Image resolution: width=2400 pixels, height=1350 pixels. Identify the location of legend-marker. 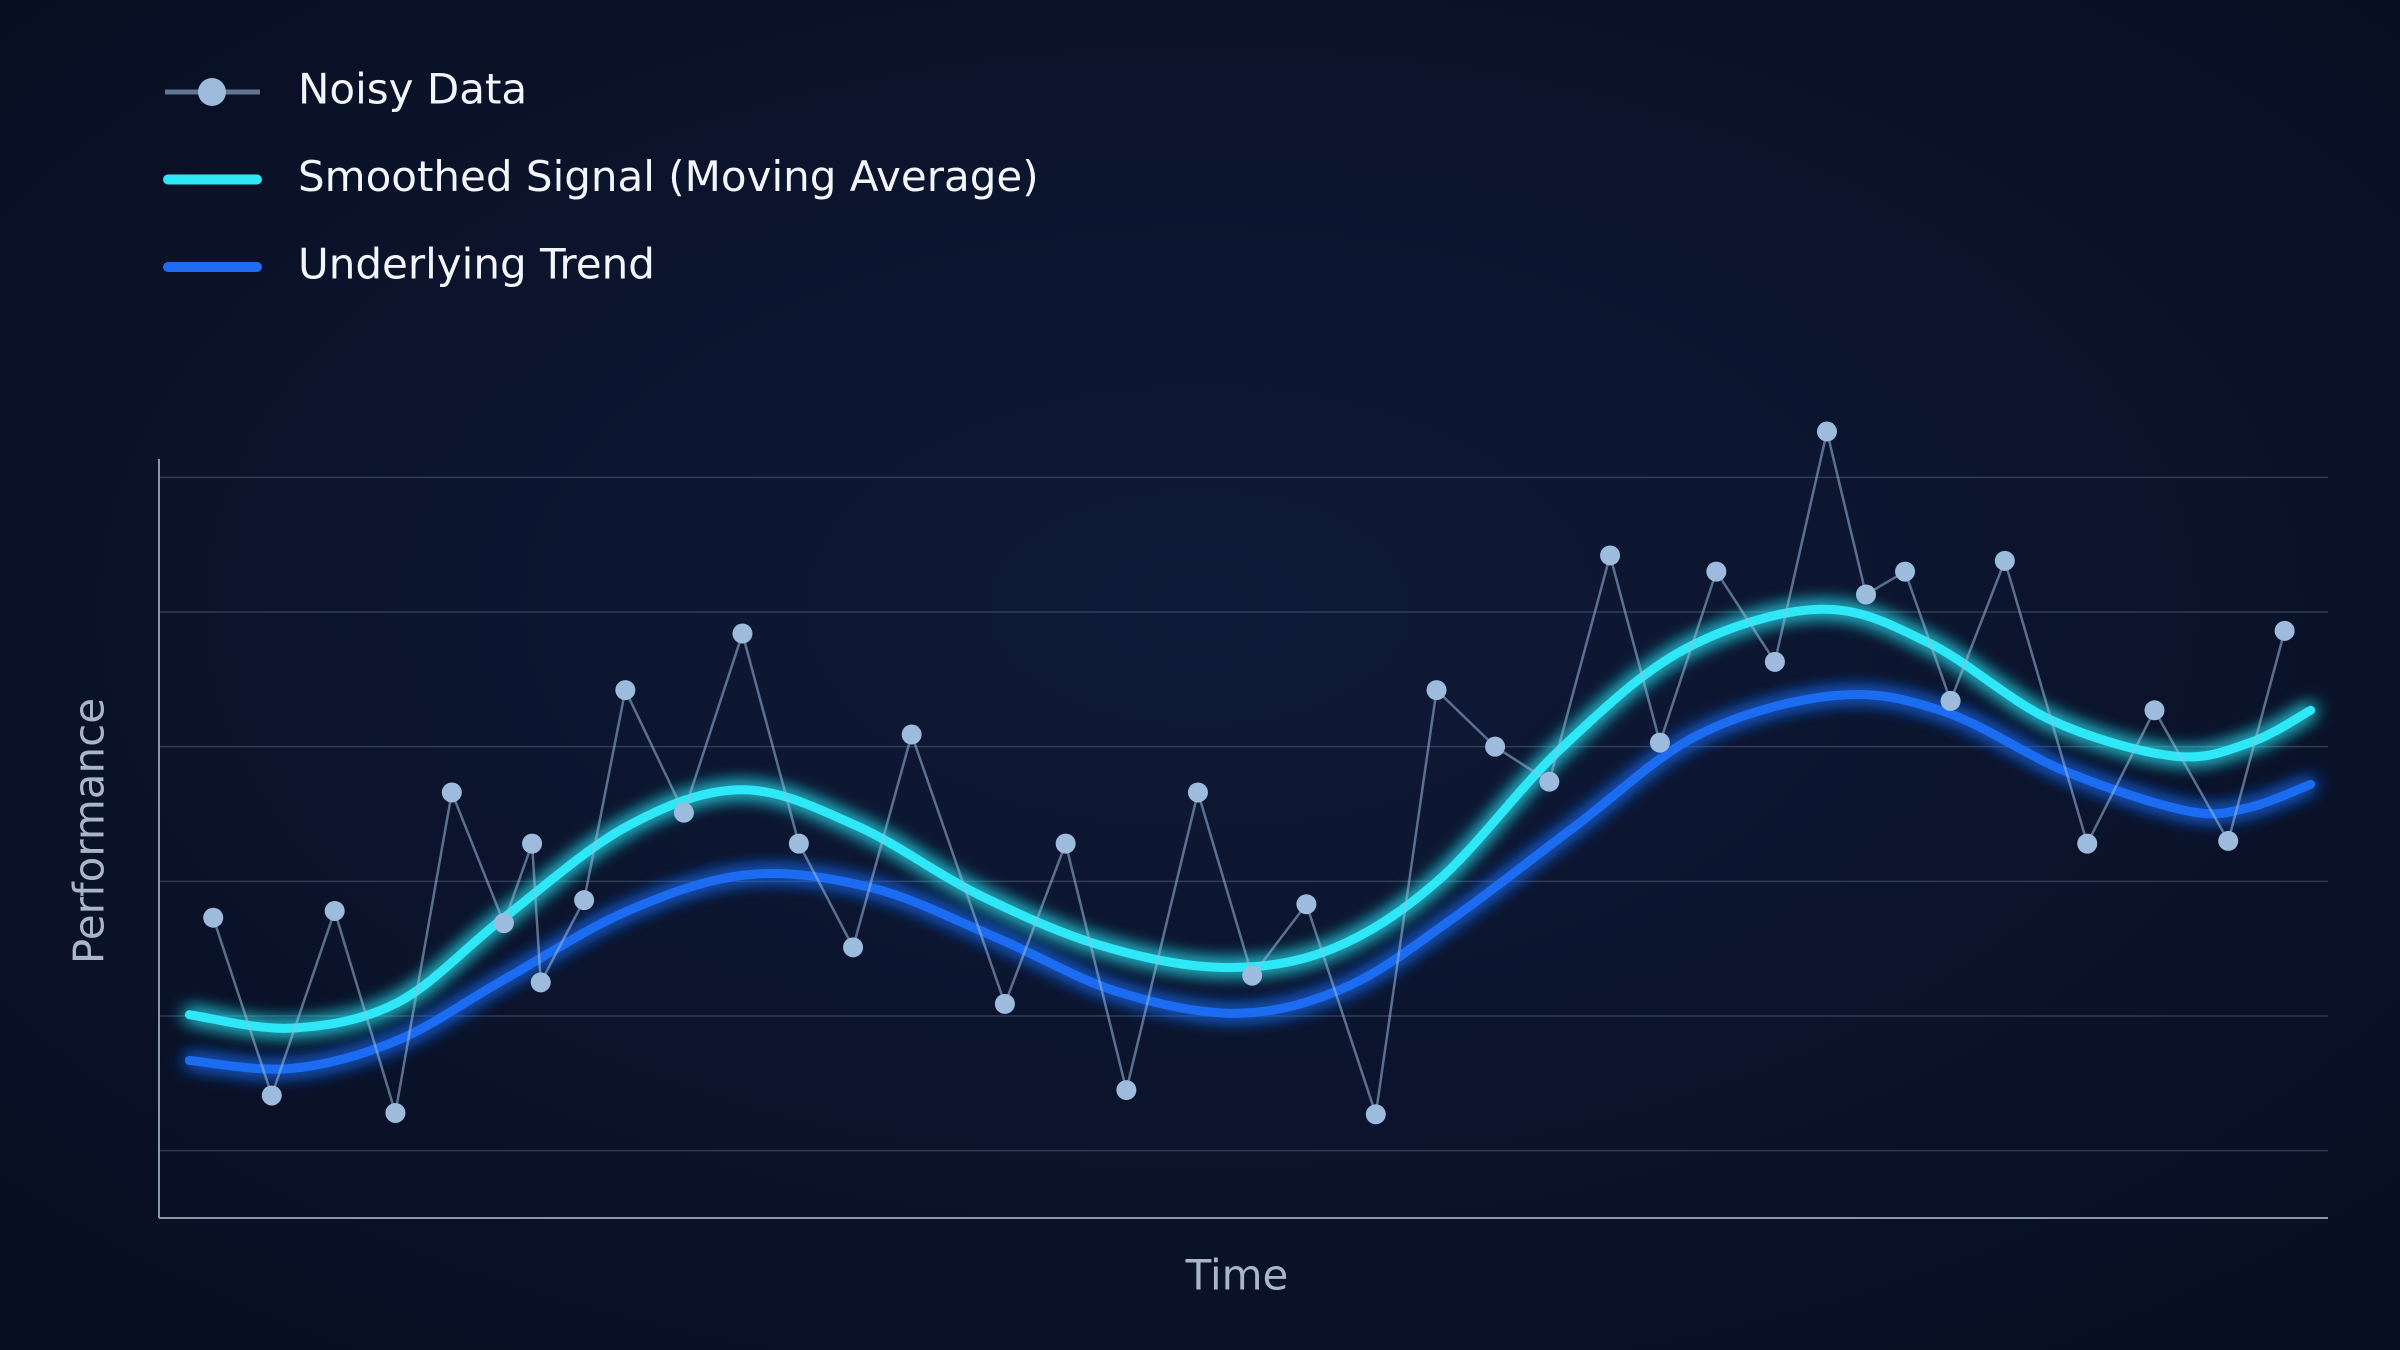
(212, 92).